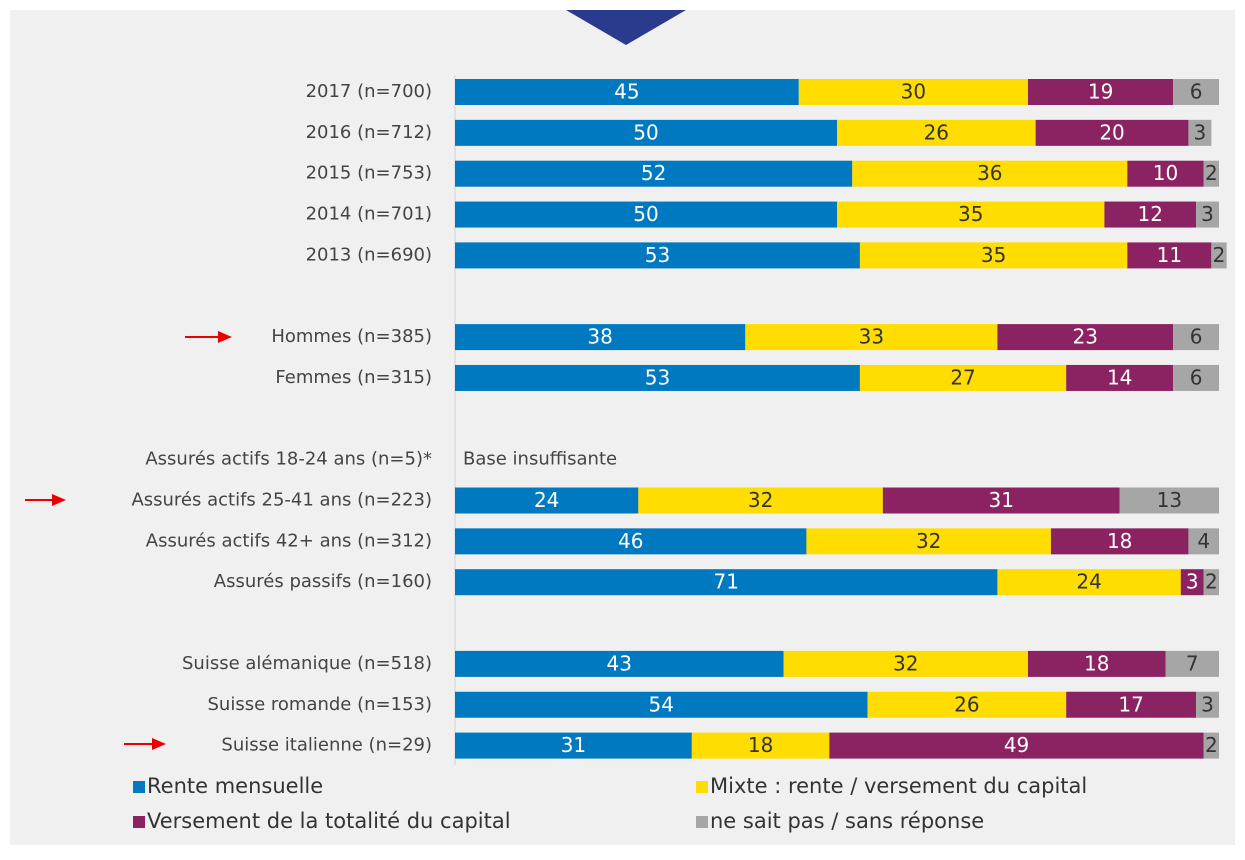 This screenshot has height=860, width=1245. I want to click on category-label: Assurés actifs 25-41 ans (n=223), so click(281, 500).